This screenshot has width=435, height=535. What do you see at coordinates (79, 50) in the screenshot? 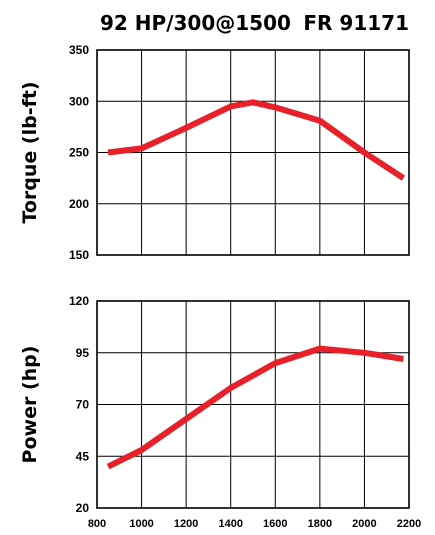
I see `torque-ytick-350: 350` at bounding box center [79, 50].